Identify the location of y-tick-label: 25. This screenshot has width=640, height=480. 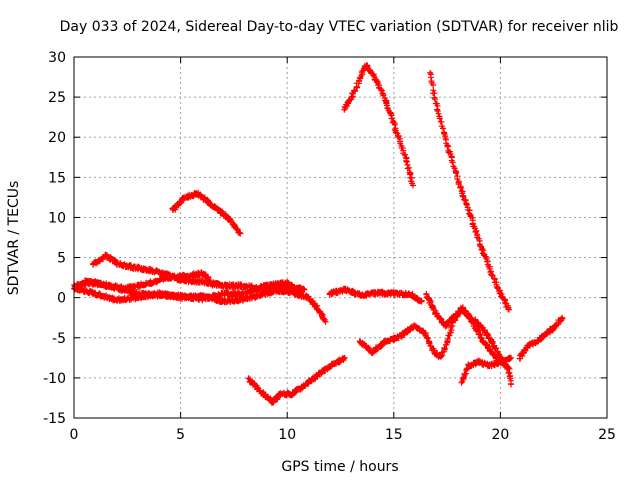
(57, 98).